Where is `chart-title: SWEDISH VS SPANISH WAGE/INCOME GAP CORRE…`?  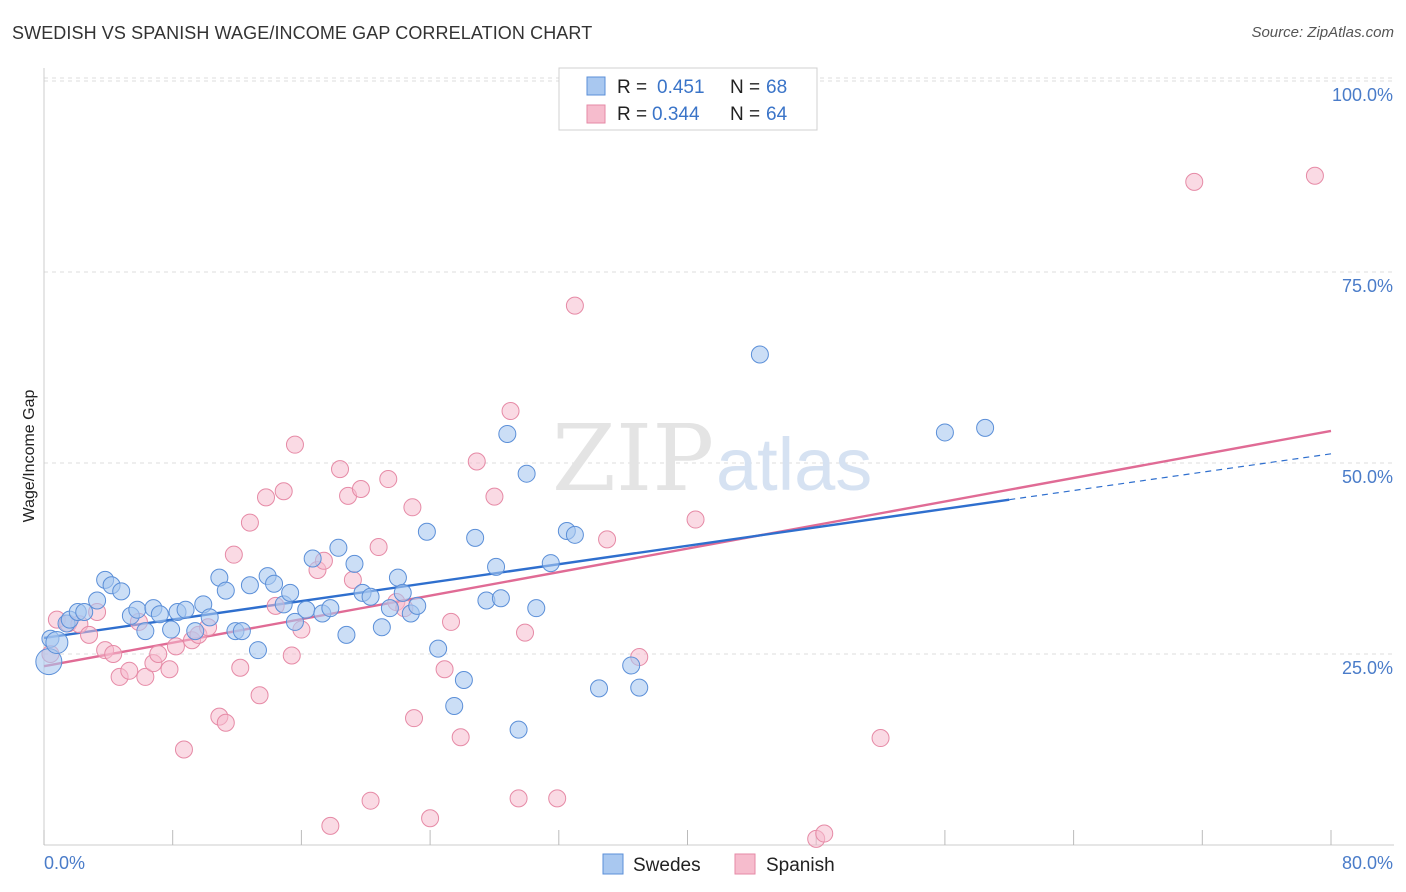 chart-title: SWEDISH VS SPANISH WAGE/INCOME GAP CORRE… is located at coordinates (302, 33).